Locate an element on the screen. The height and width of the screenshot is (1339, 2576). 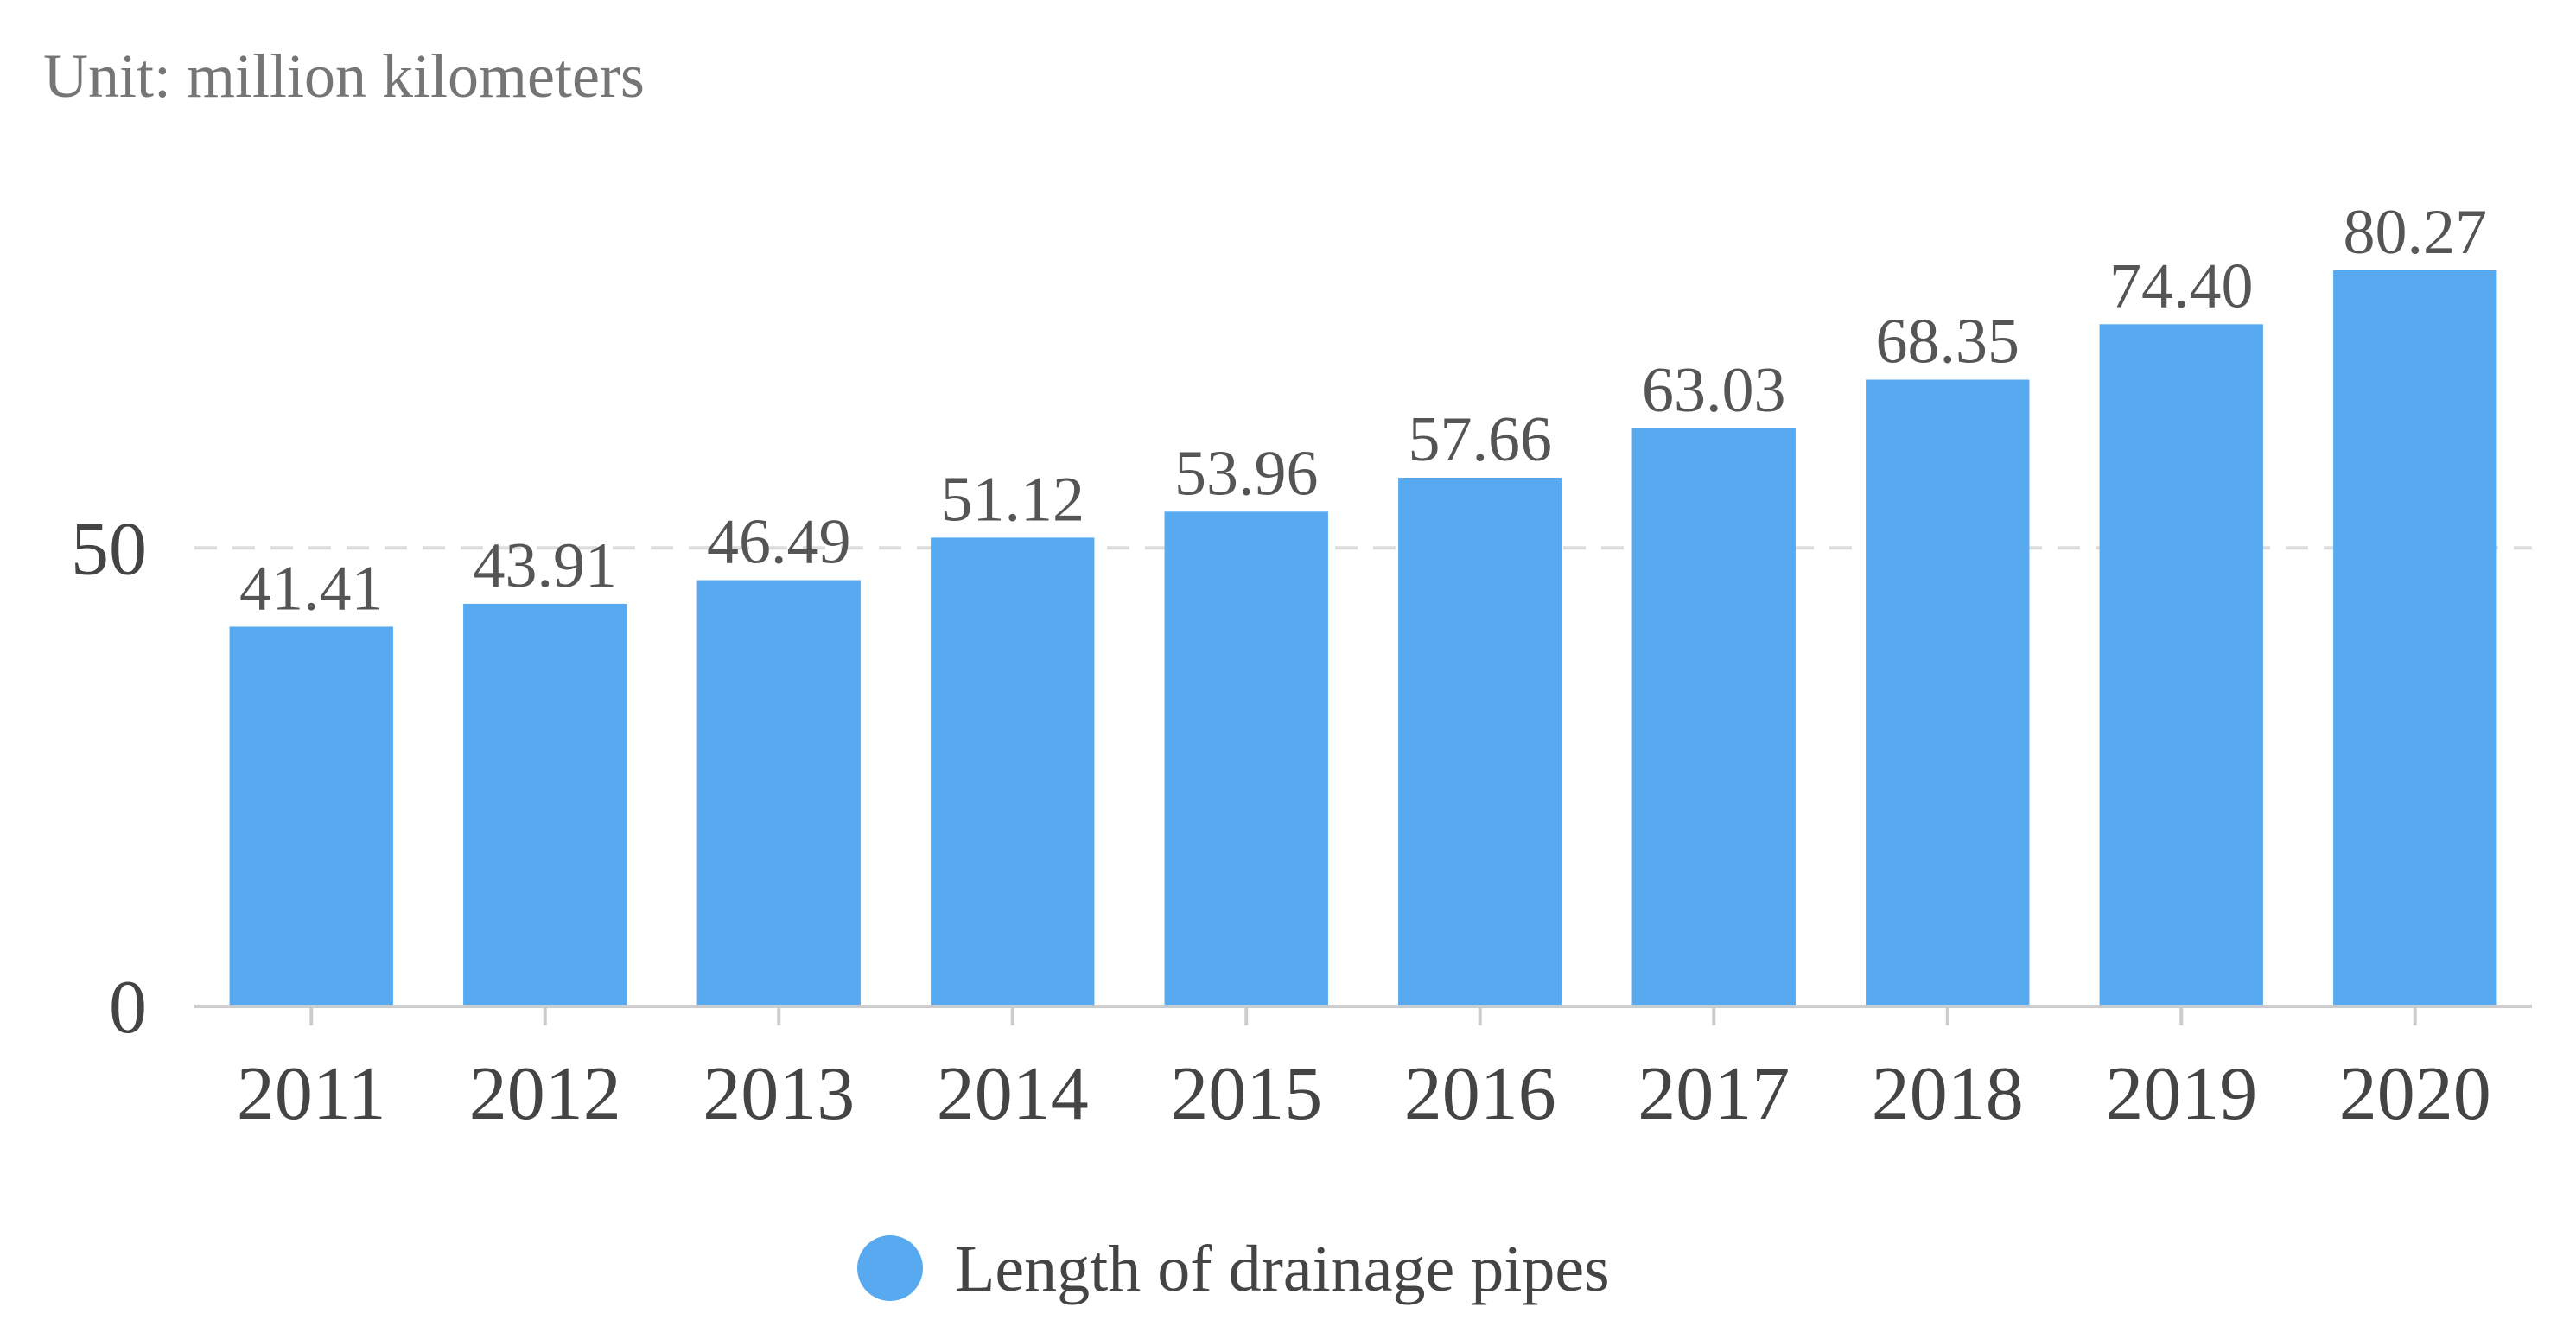
x-tick-label: 2020 is located at coordinates (2415, 1094).